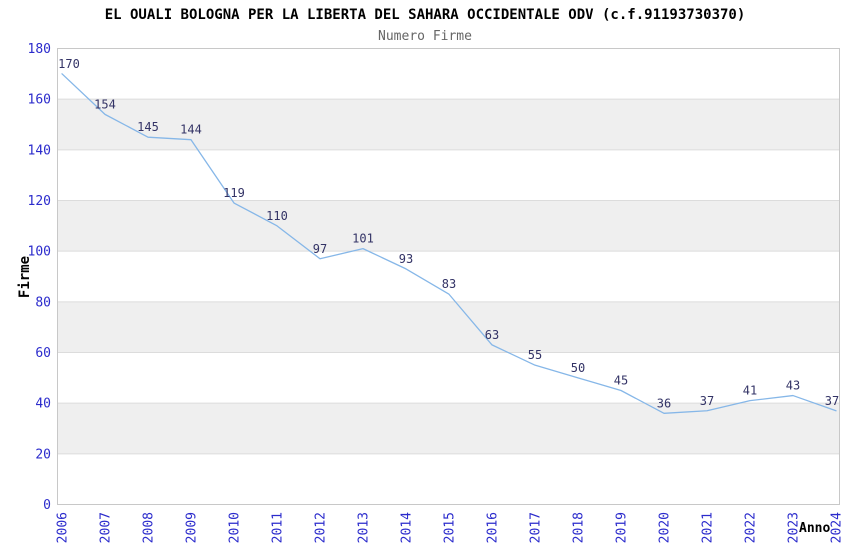  What do you see at coordinates (751, 527) in the screenshot?
I see `x-tick-label: 2022` at bounding box center [751, 527].